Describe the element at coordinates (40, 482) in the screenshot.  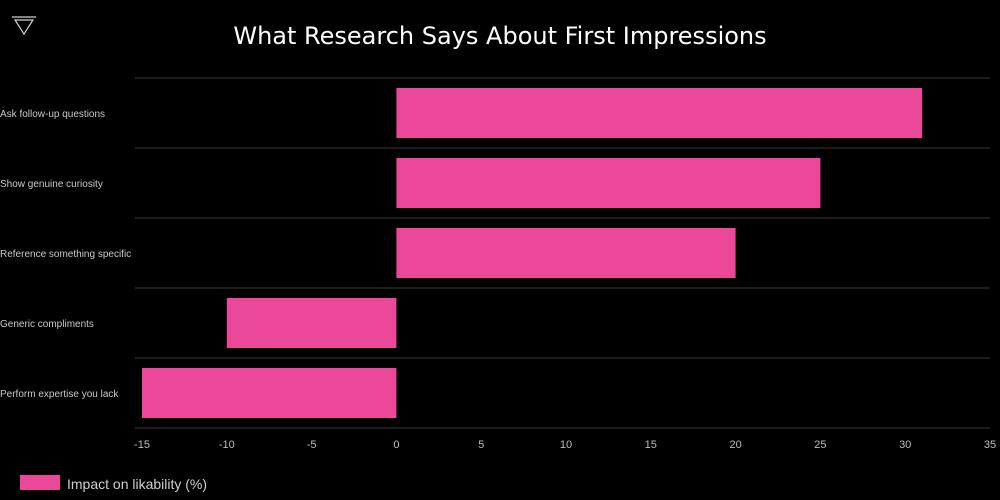
I see `legend-swatch` at that location.